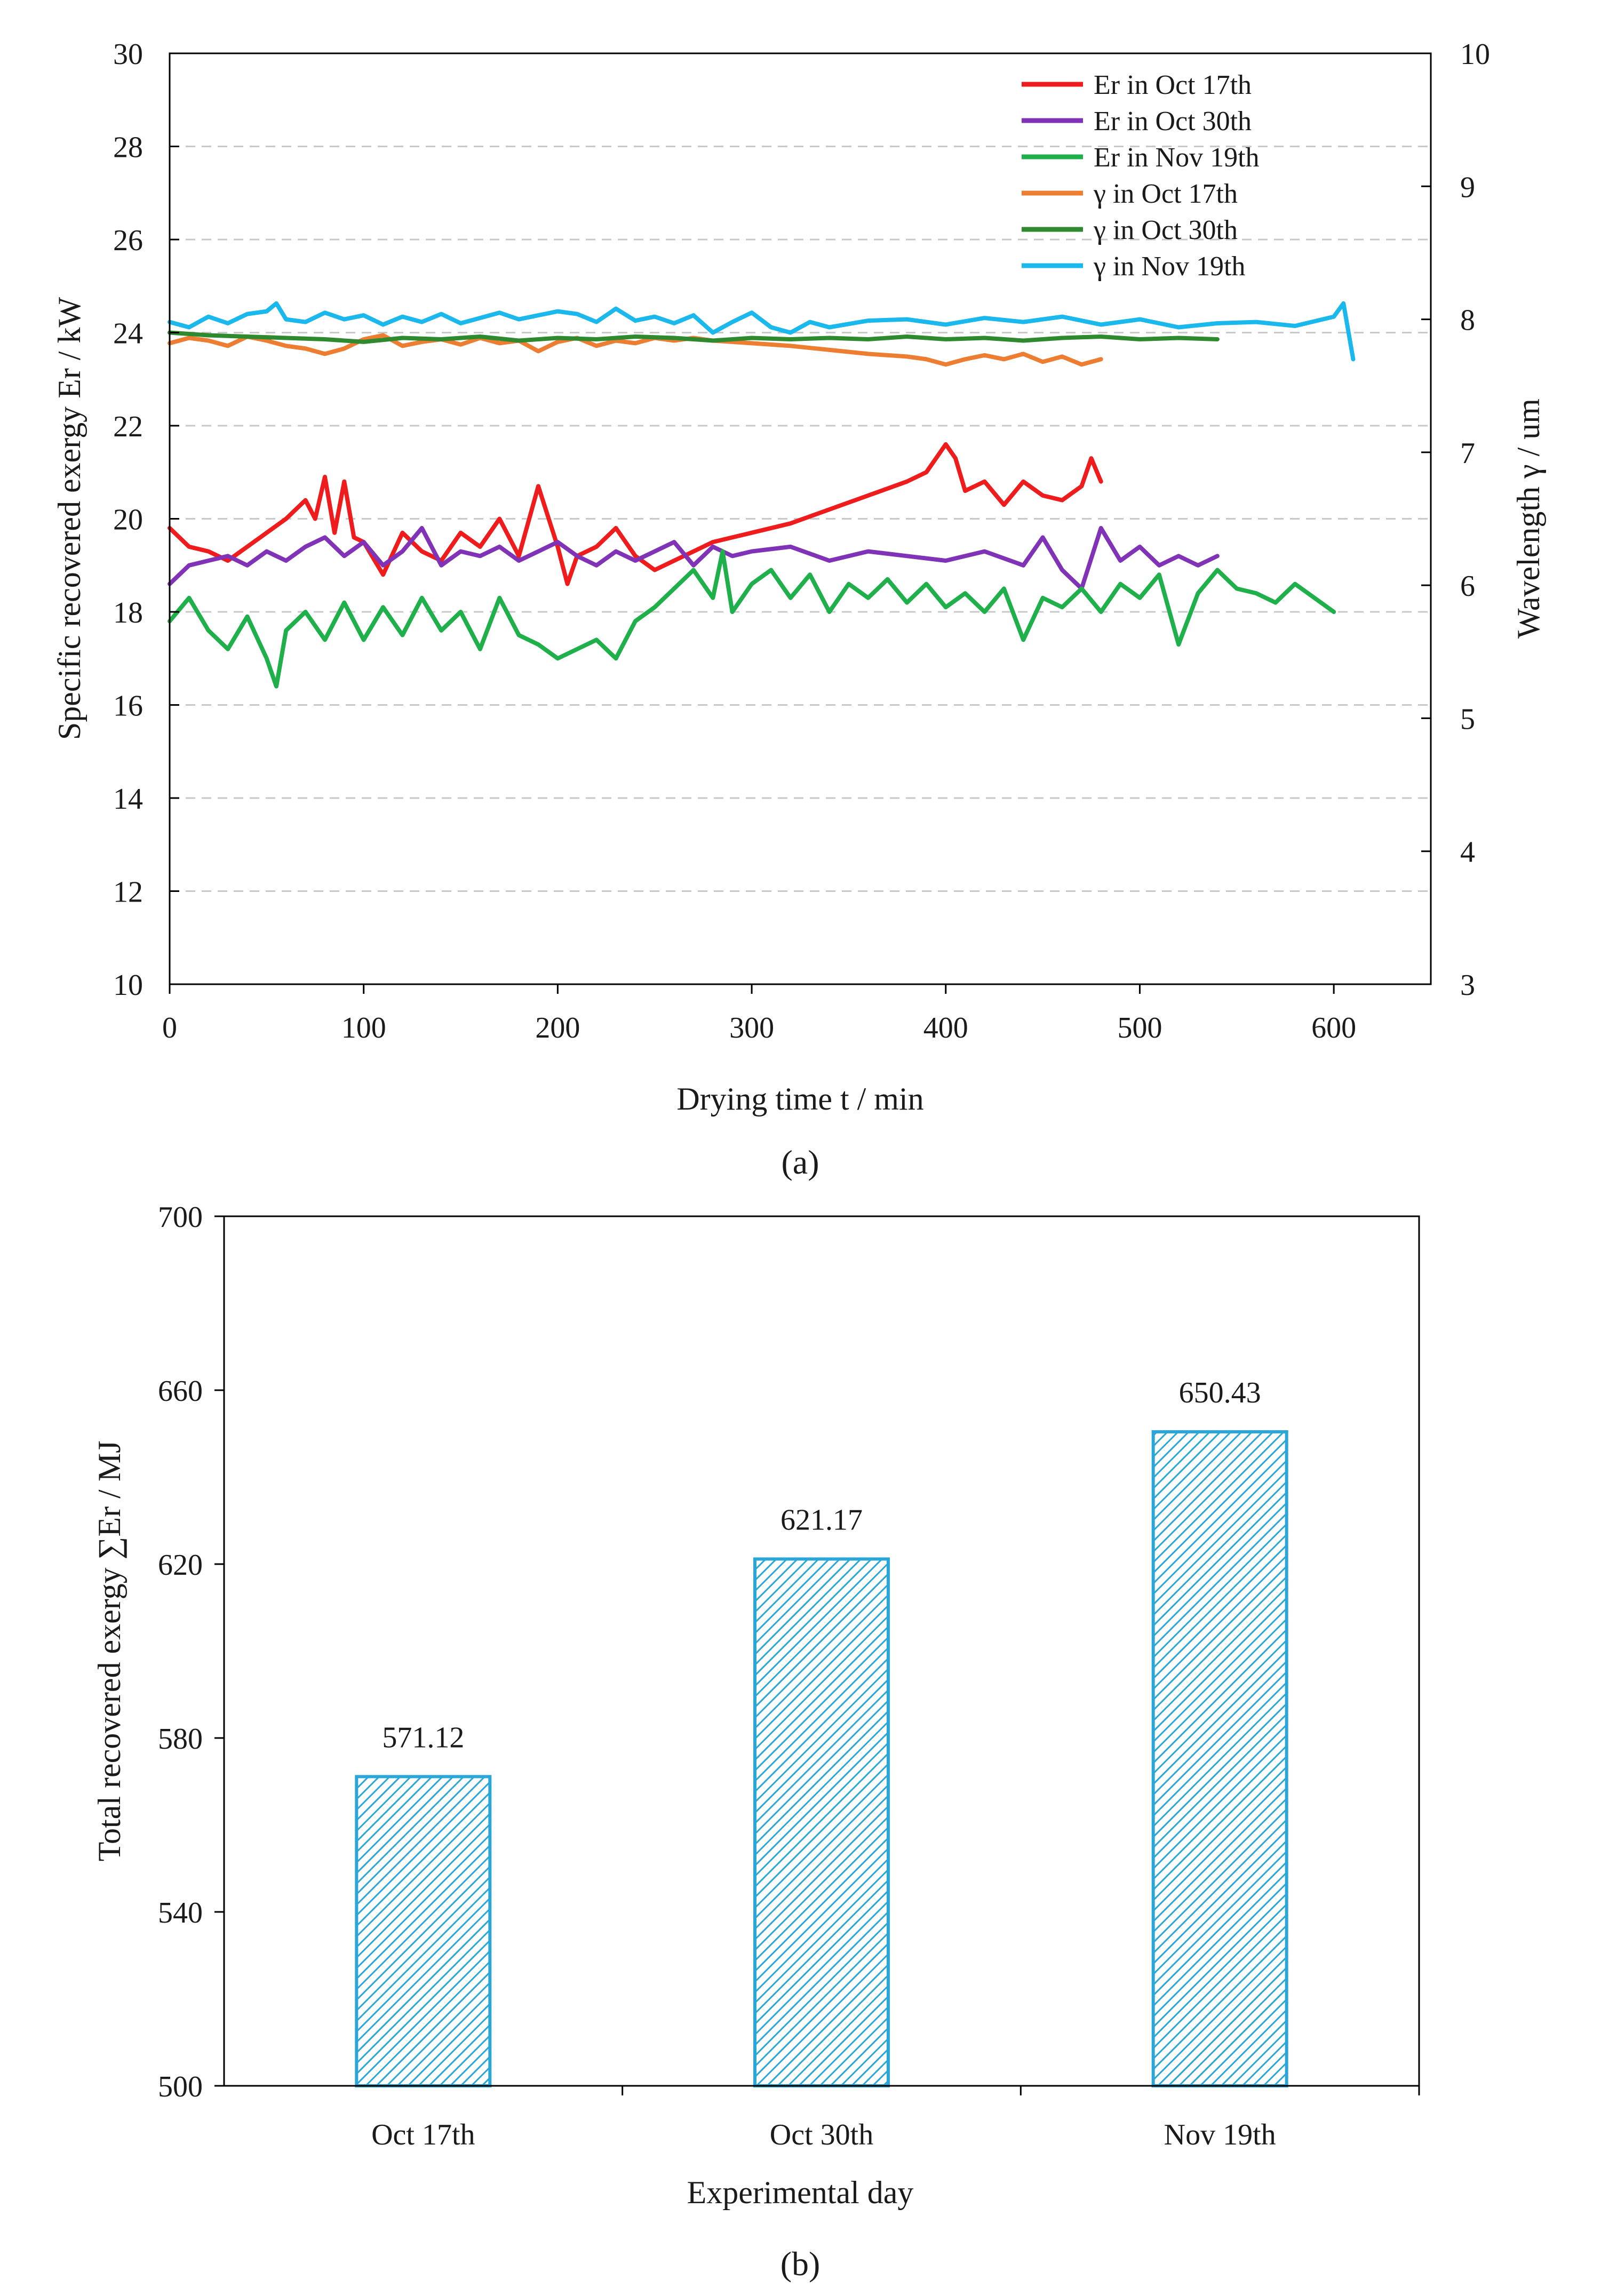  What do you see at coordinates (1139, 1028) in the screenshot?
I see `a-x-tick-label-500: 500` at bounding box center [1139, 1028].